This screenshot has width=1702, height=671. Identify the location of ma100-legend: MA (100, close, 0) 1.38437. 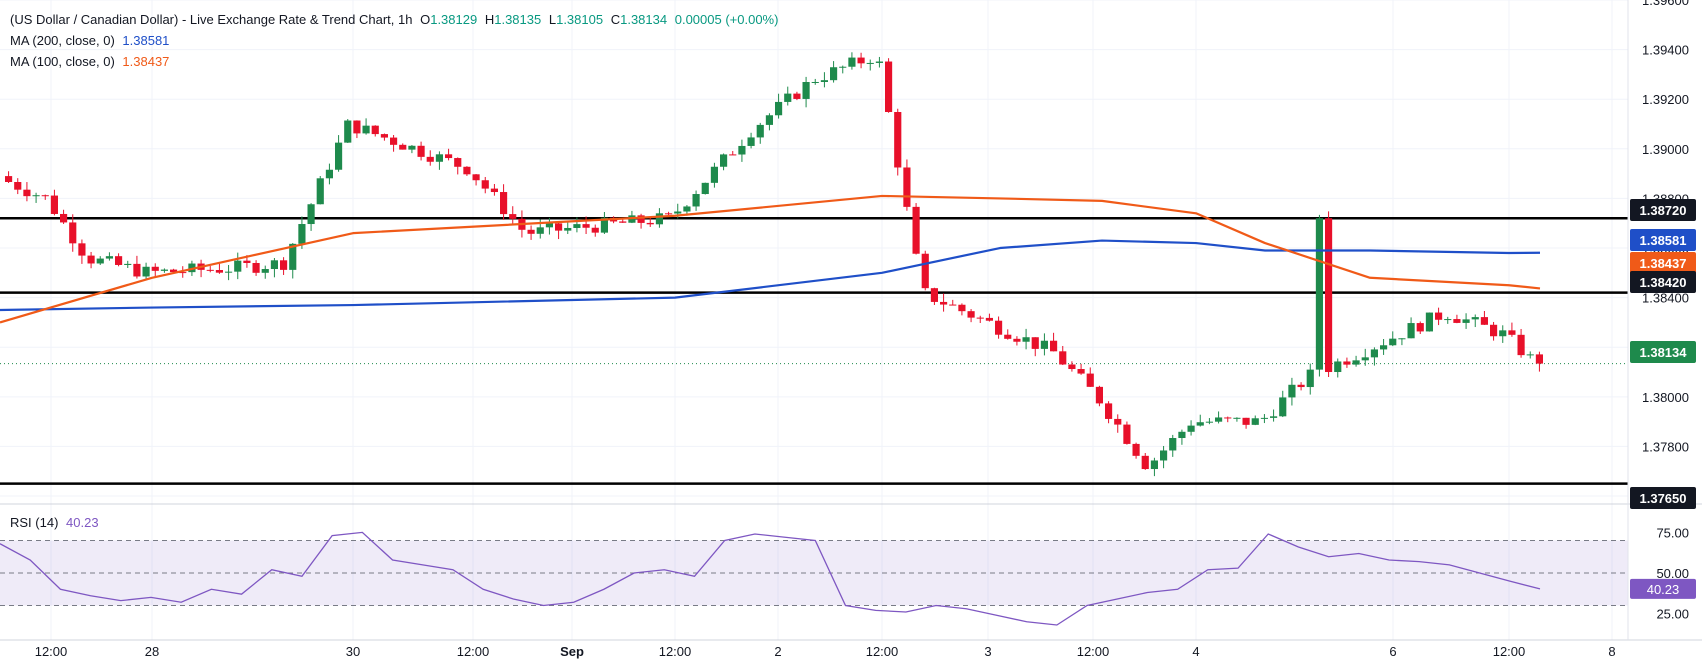
(90, 61).